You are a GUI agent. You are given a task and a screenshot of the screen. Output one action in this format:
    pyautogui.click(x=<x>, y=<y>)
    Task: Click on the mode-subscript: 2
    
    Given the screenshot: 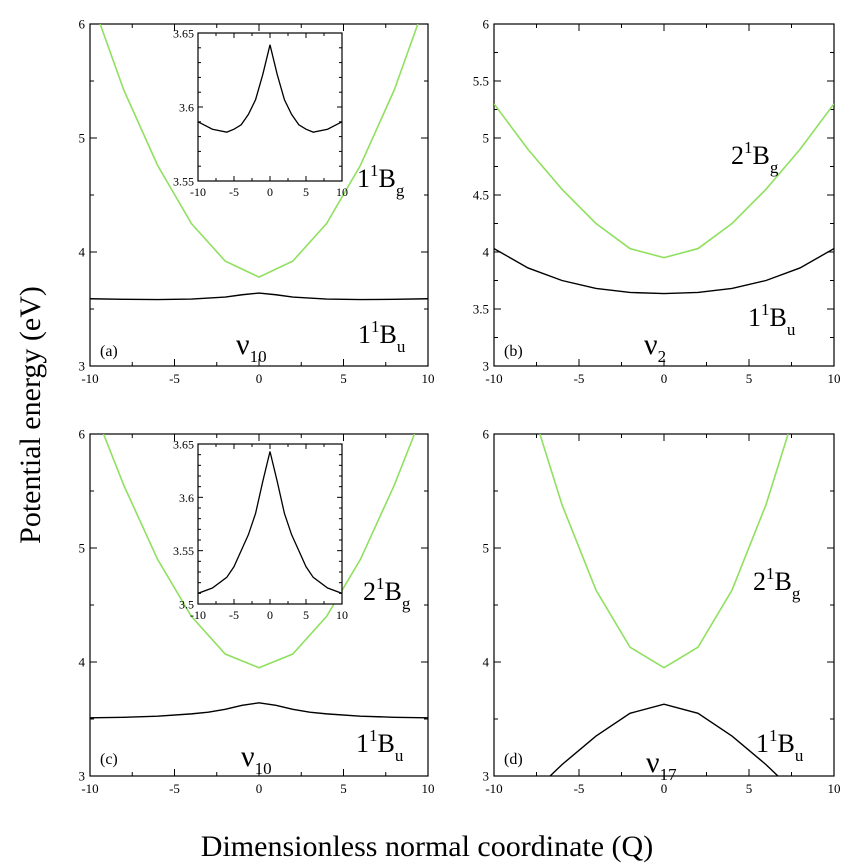 What is the action you would take?
    pyautogui.click(x=662, y=356)
    